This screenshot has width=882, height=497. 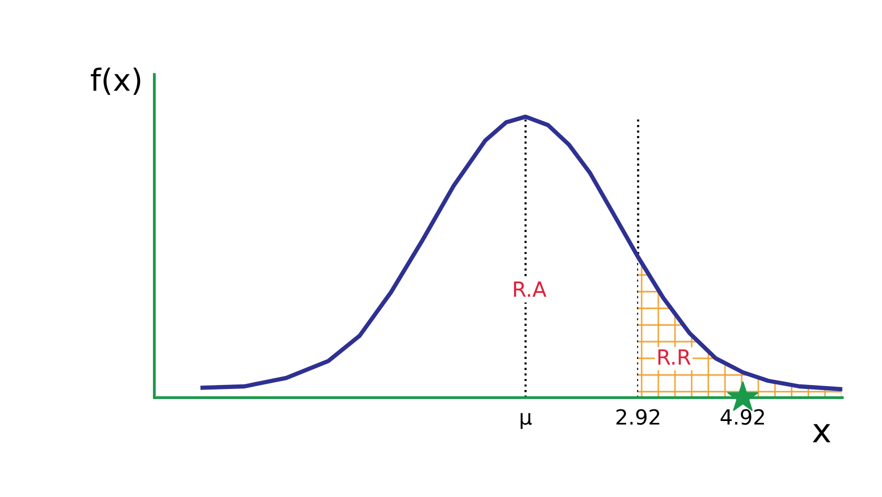 I want to click on x-tick-label: μ, so click(x=526, y=421).